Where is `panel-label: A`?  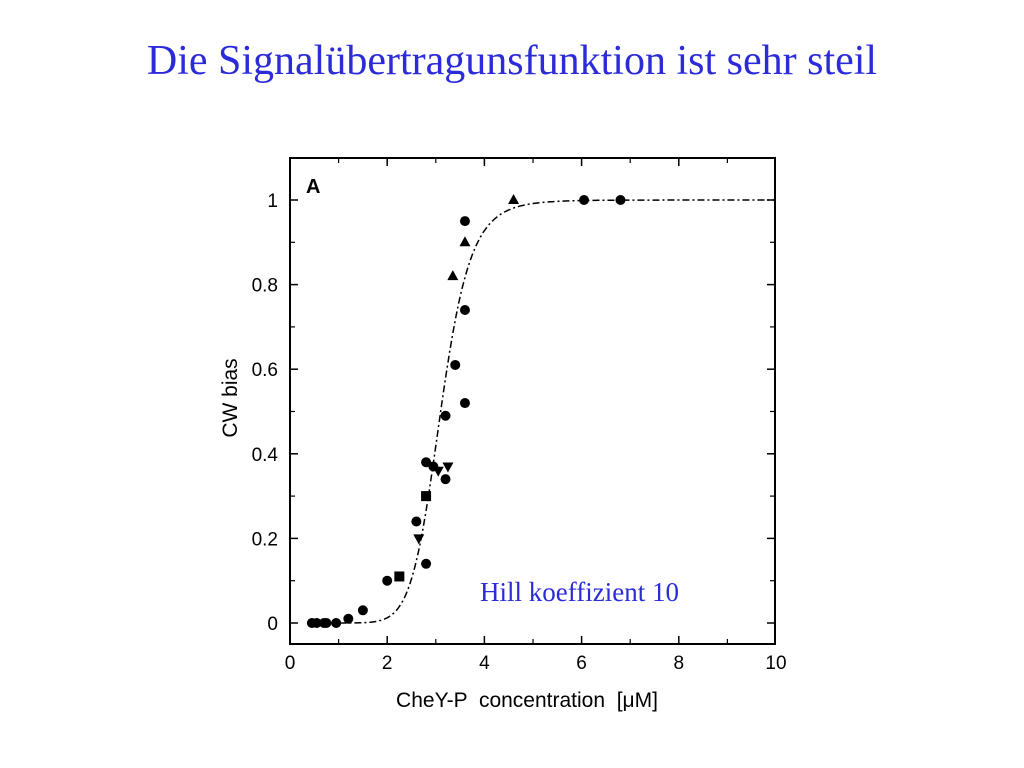
panel-label: A is located at coordinates (313, 187).